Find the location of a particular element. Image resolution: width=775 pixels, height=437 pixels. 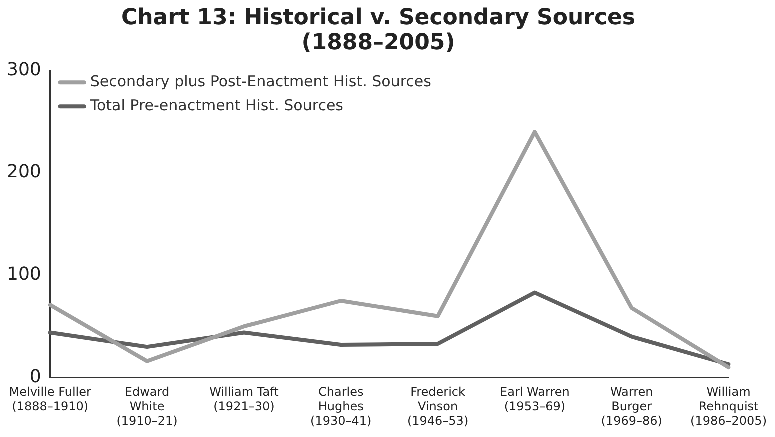

y-tick-label: 100 is located at coordinates (24, 275).